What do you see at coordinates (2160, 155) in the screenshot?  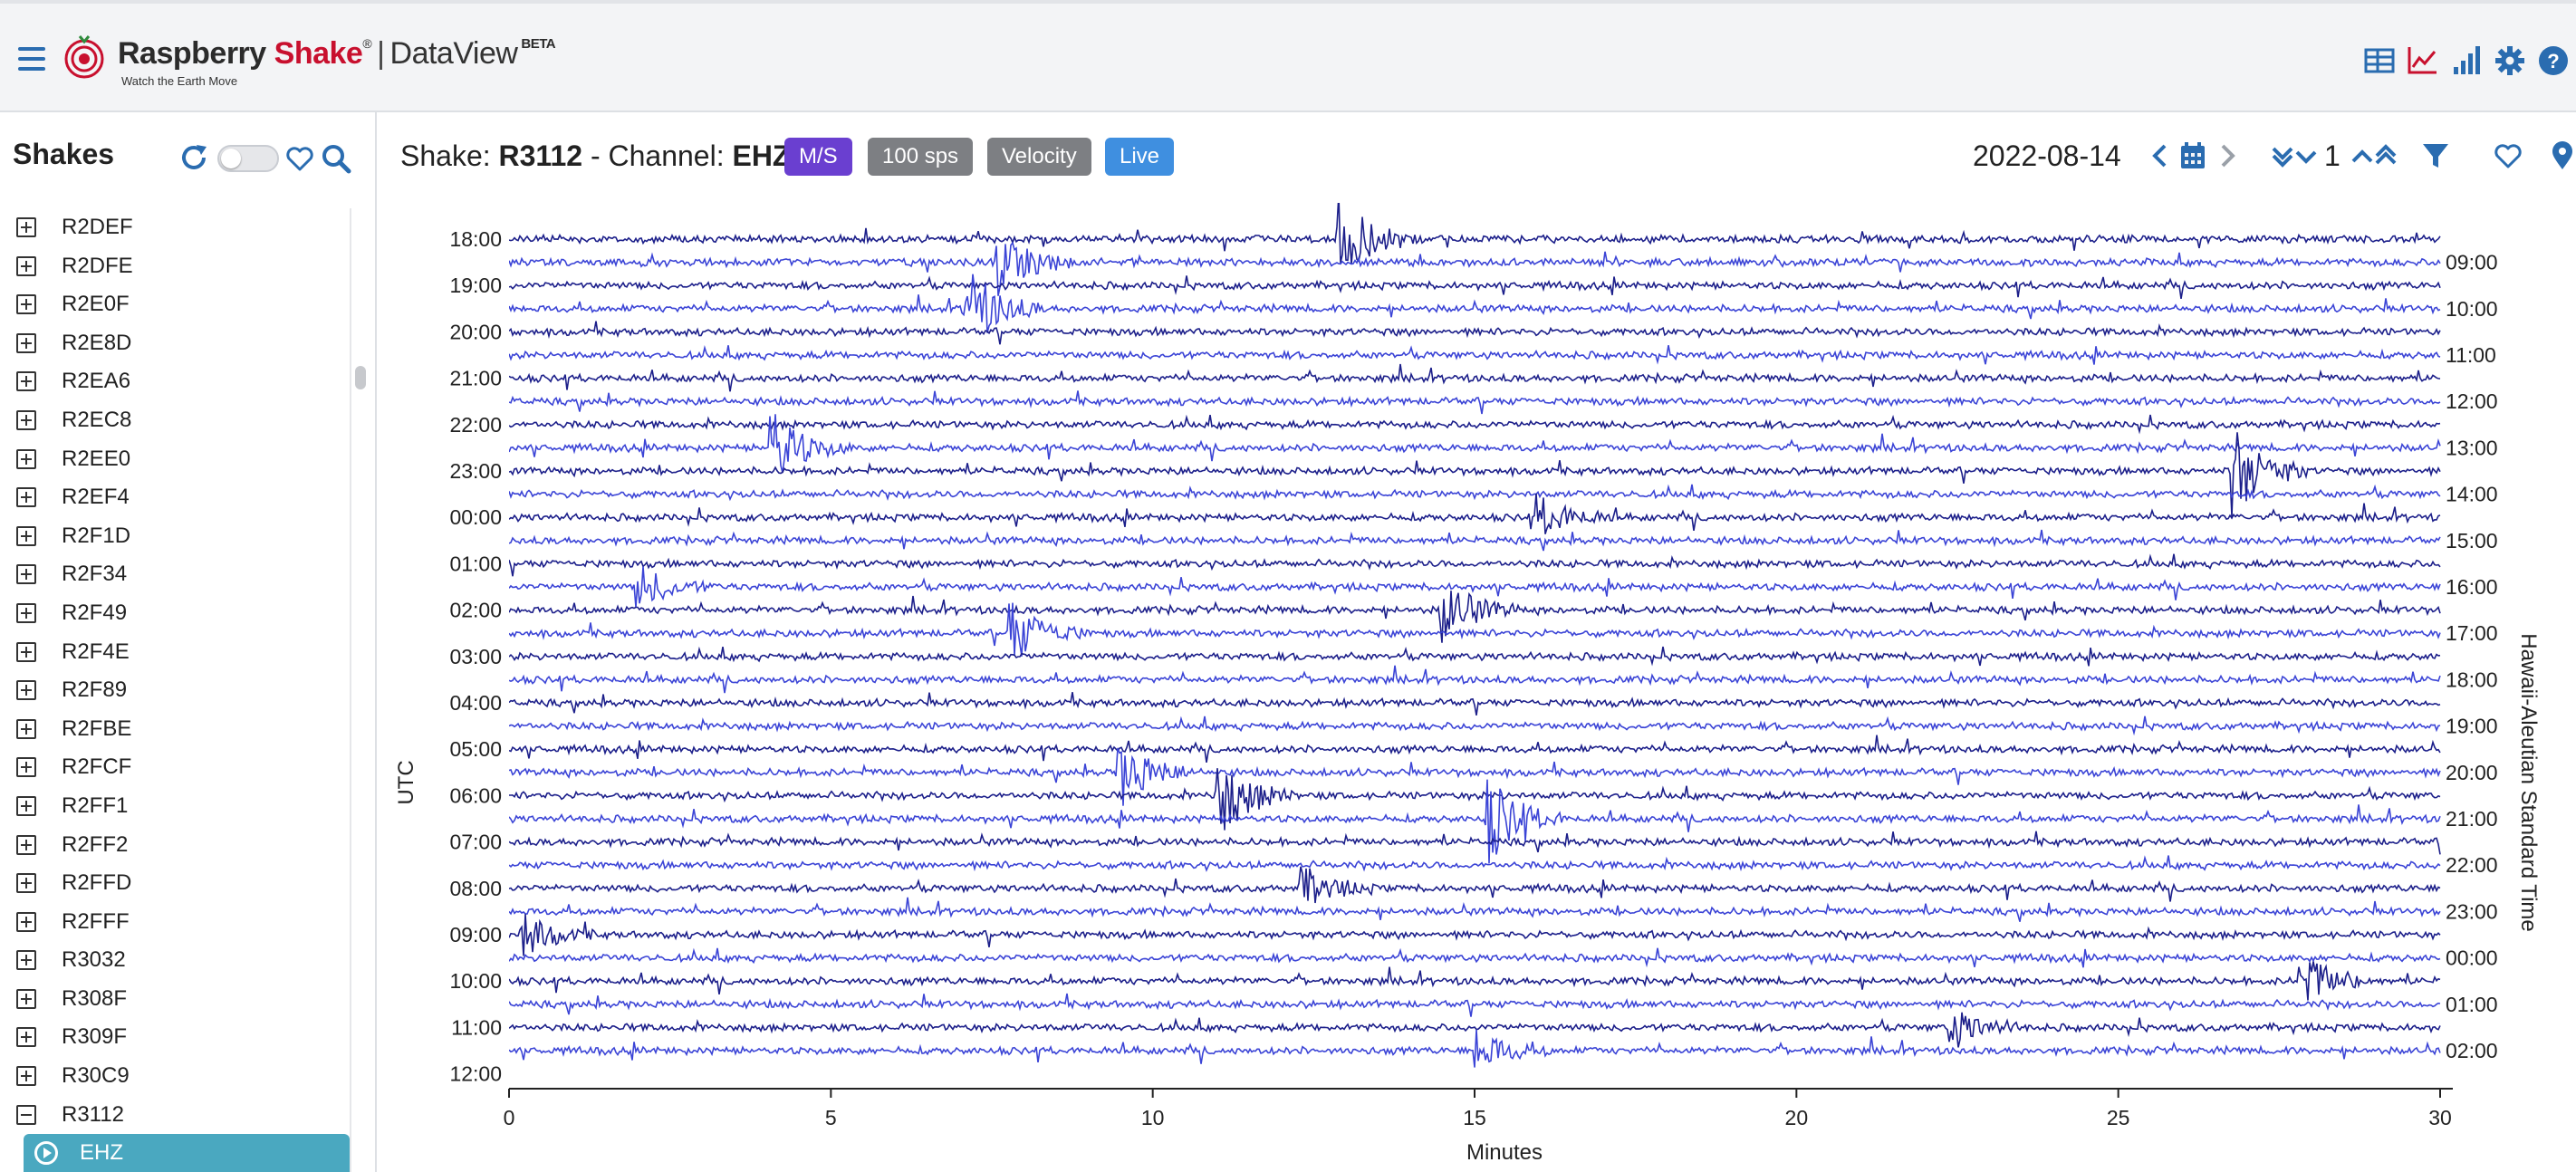 I see `chevron-left-icon` at bounding box center [2160, 155].